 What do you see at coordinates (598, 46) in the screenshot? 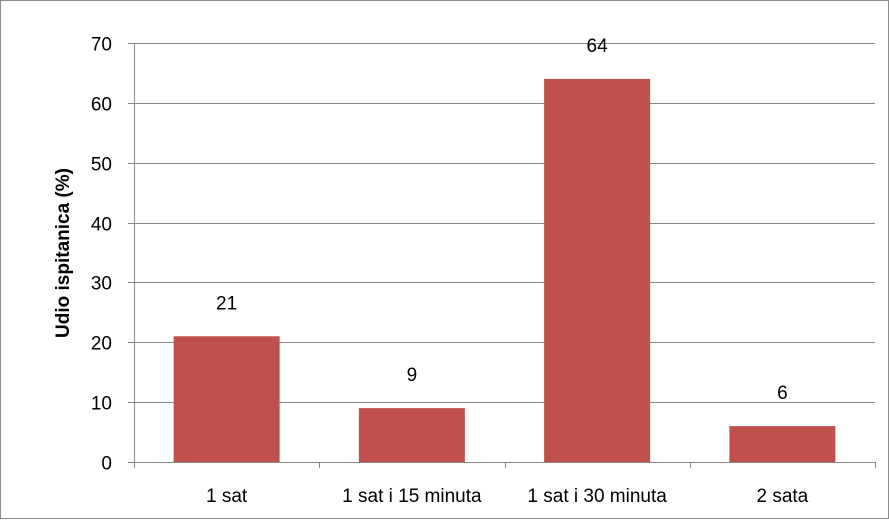
I see `data-label-3: 64` at bounding box center [598, 46].